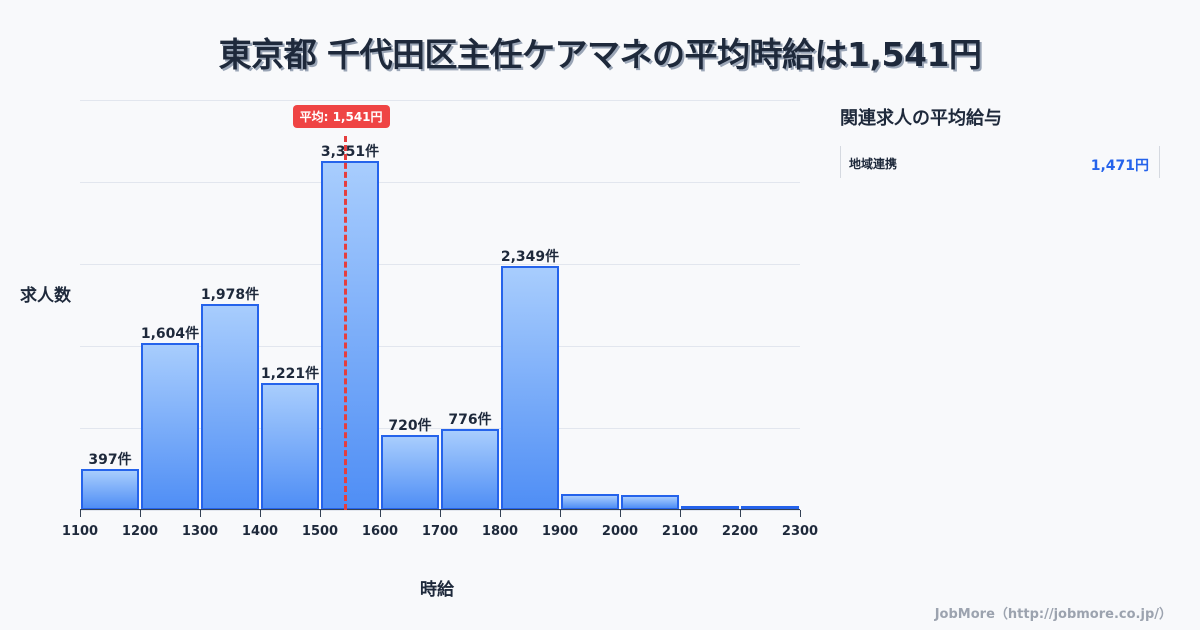 This screenshot has height=630, width=1200. I want to click on x-tick-label: 1300, so click(200, 531).